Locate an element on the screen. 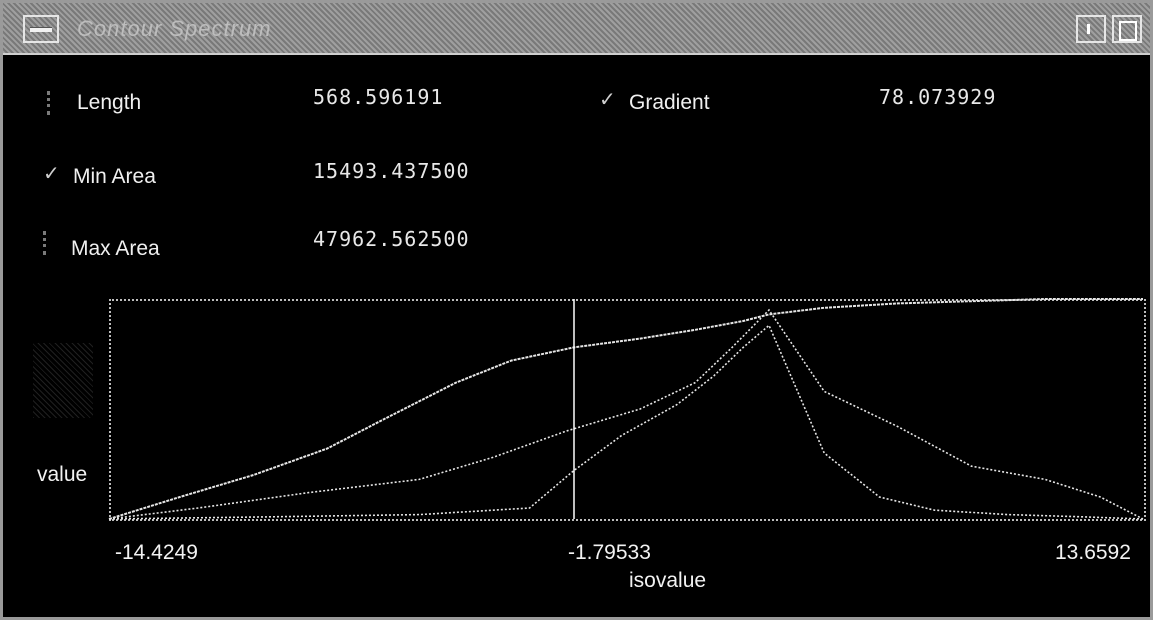 Image resolution: width=1153 pixels, height=620 pixels. length-value: 568.596191 is located at coordinates (378, 97).